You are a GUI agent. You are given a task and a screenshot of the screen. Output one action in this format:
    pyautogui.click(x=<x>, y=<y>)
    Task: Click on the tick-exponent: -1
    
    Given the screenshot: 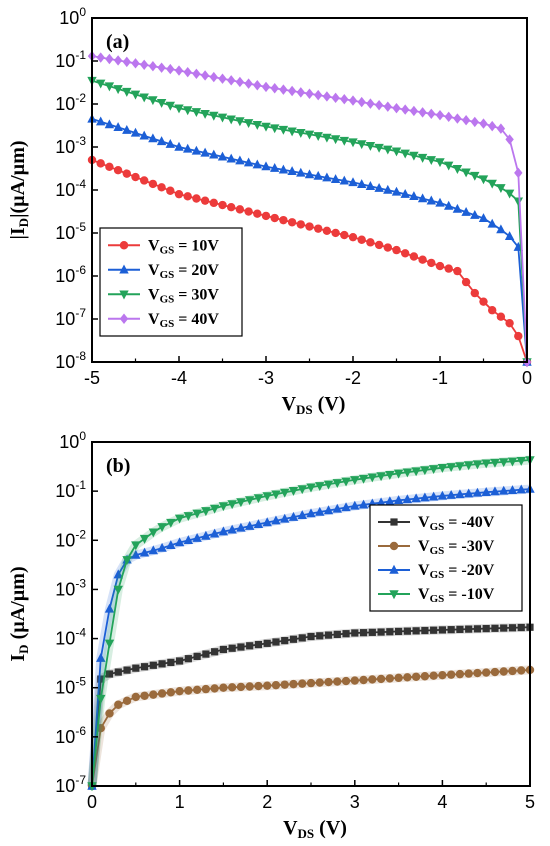 What is the action you would take?
    pyautogui.click(x=80, y=485)
    